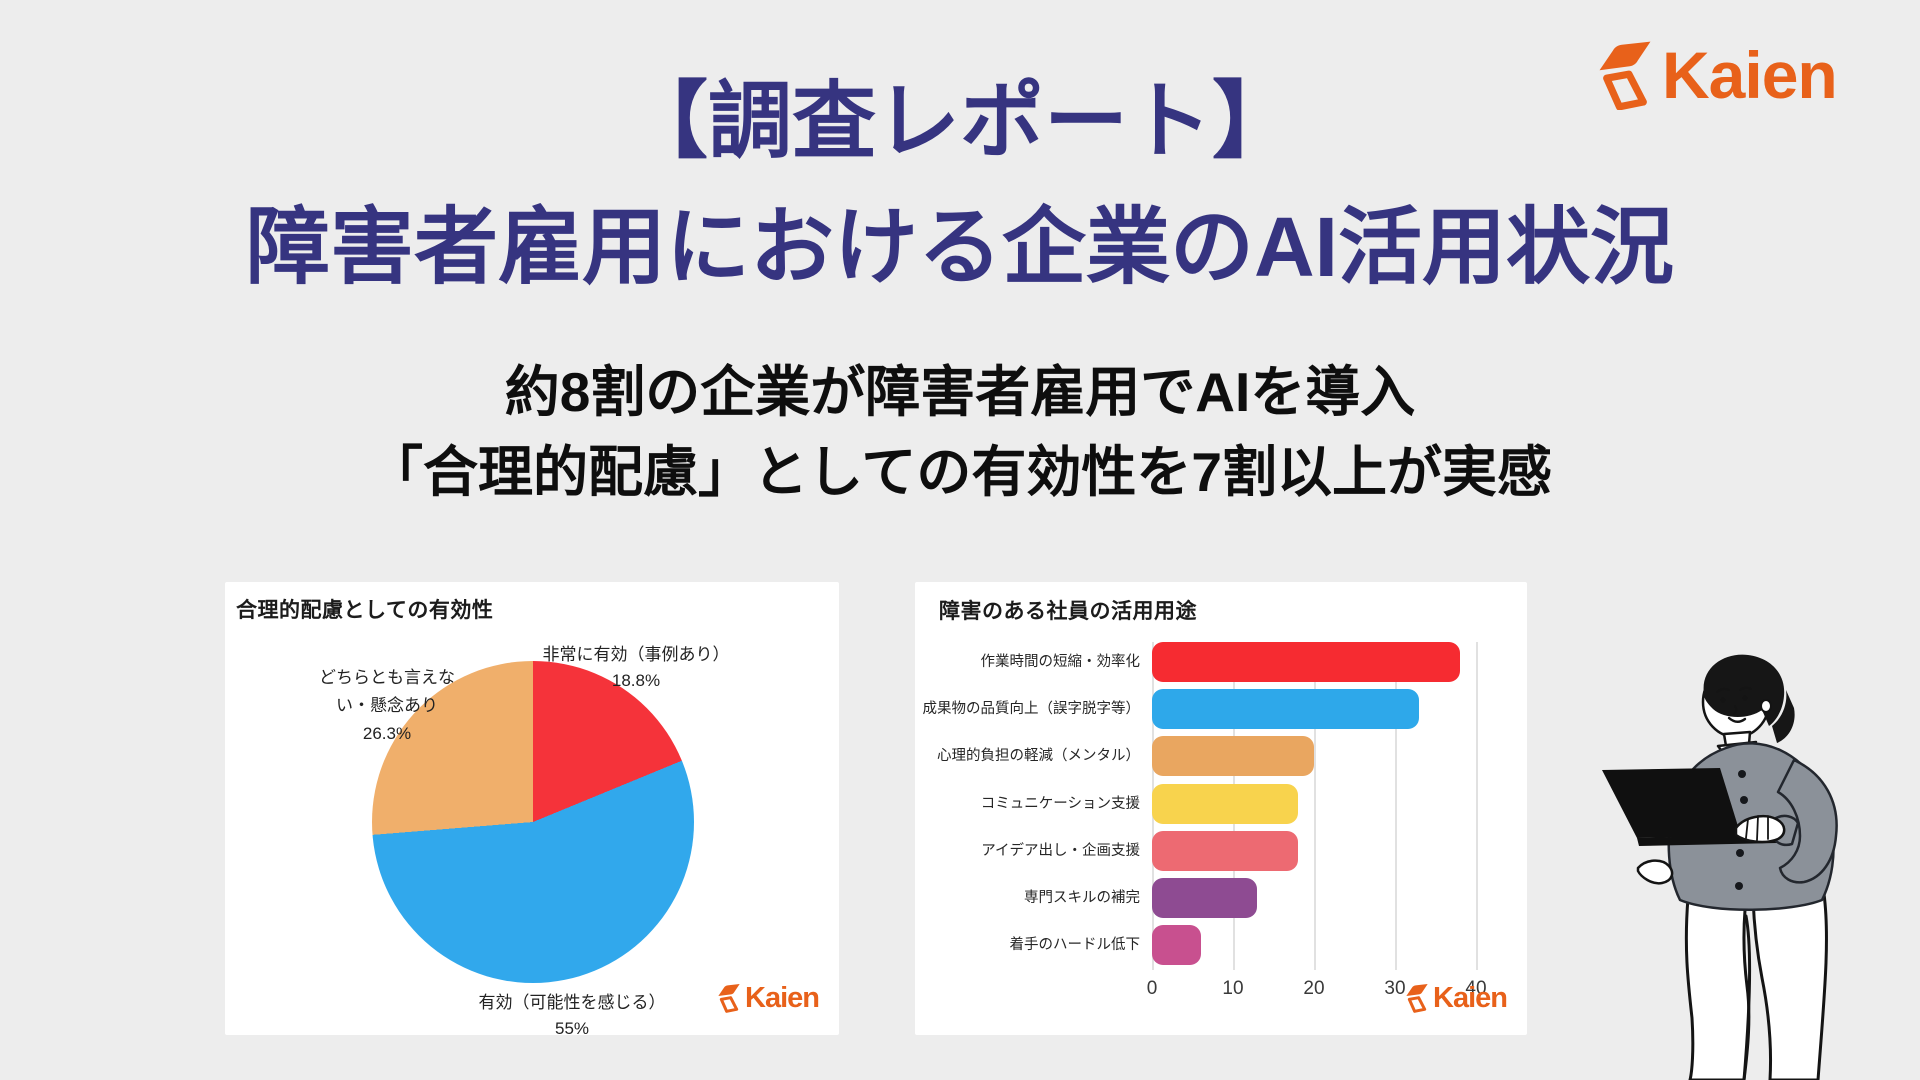  What do you see at coordinates (1655, 872) in the screenshot?
I see `hand-left` at bounding box center [1655, 872].